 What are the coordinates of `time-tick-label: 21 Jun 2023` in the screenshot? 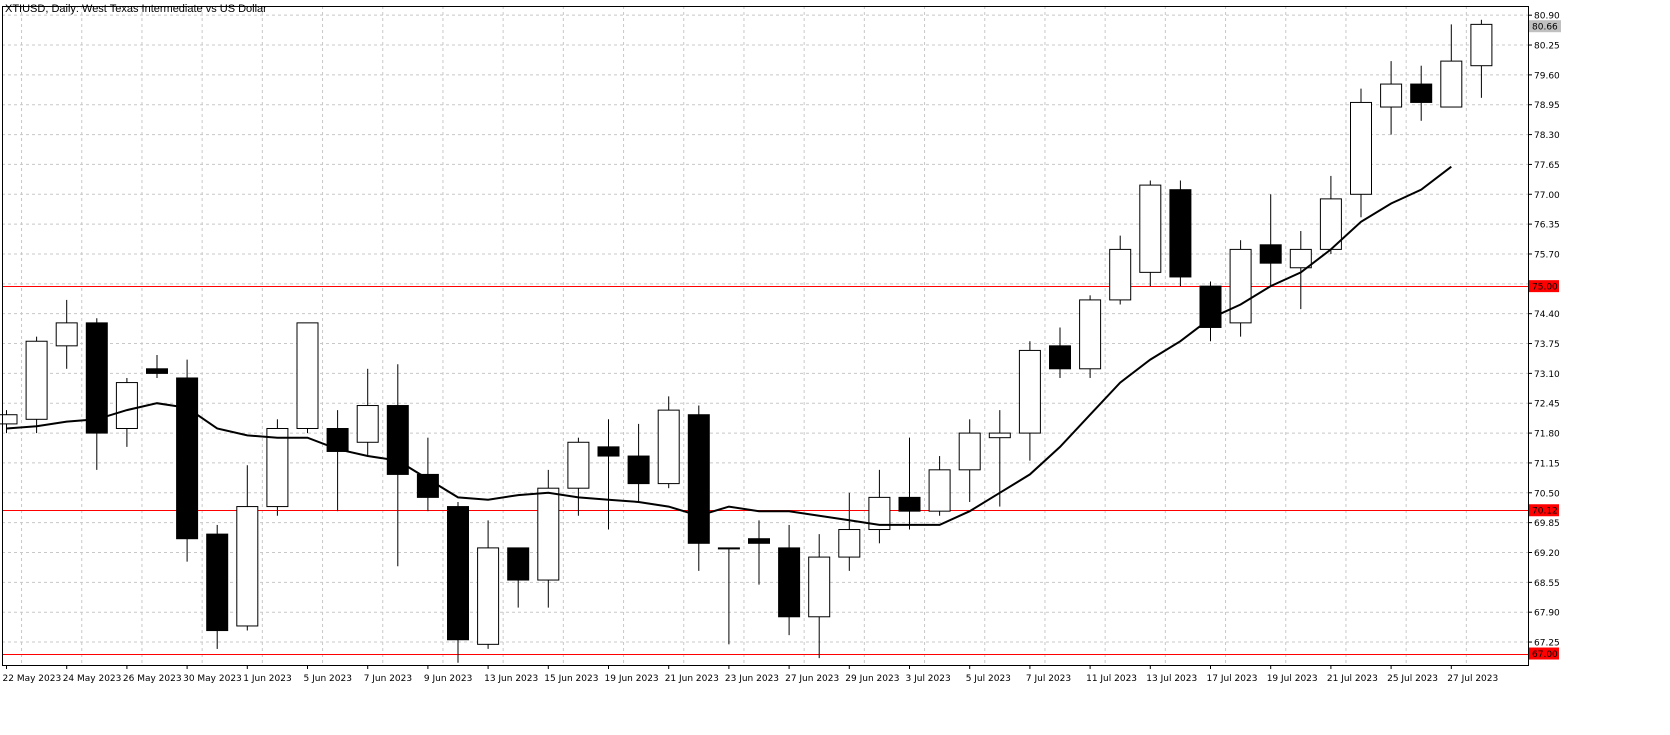 It's located at (692, 679).